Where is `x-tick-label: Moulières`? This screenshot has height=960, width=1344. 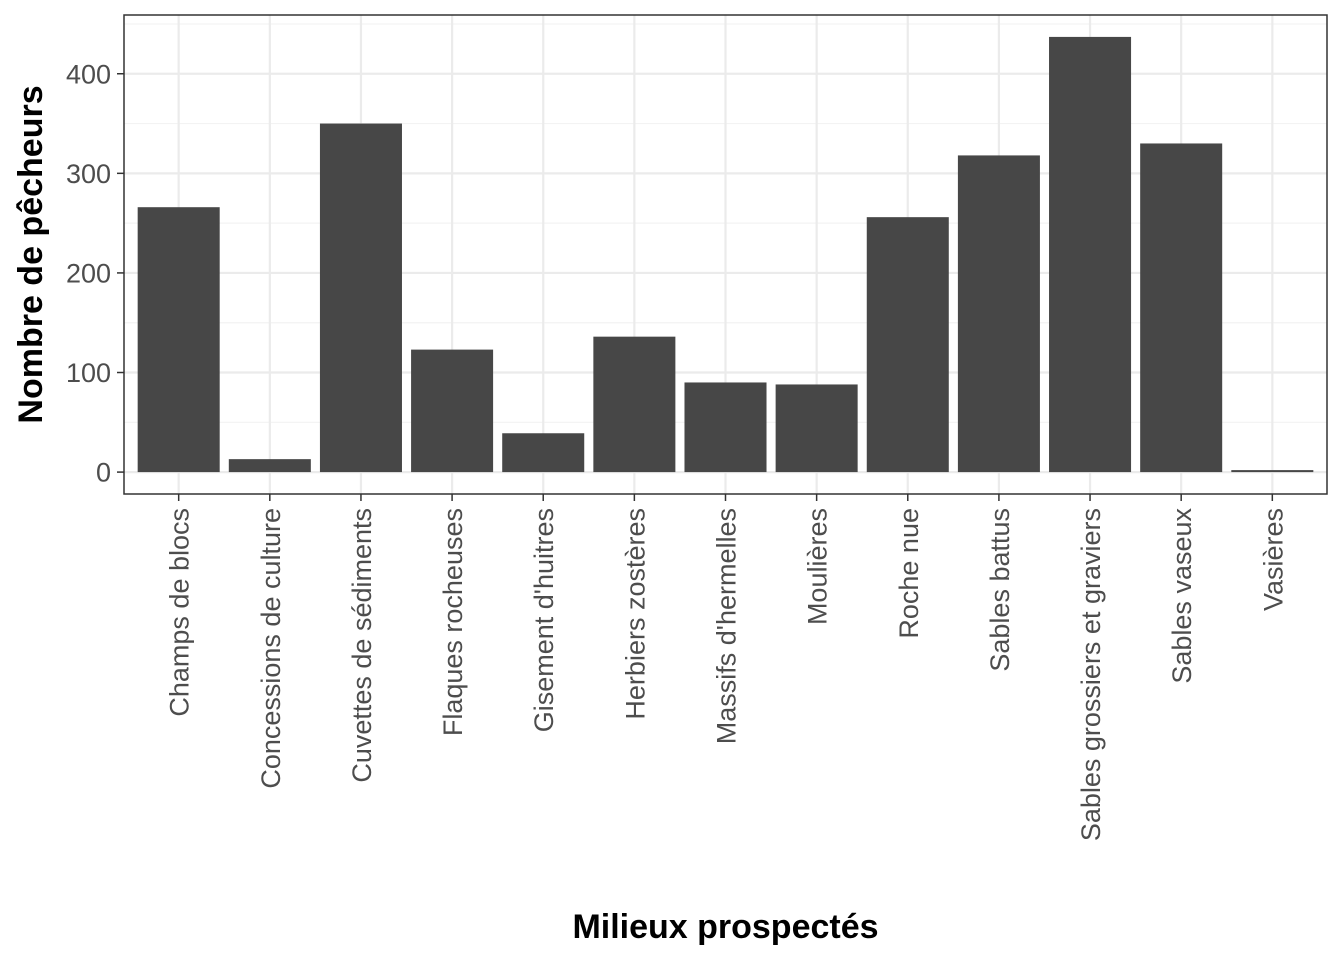 x-tick-label: Moulières is located at coordinates (818, 566).